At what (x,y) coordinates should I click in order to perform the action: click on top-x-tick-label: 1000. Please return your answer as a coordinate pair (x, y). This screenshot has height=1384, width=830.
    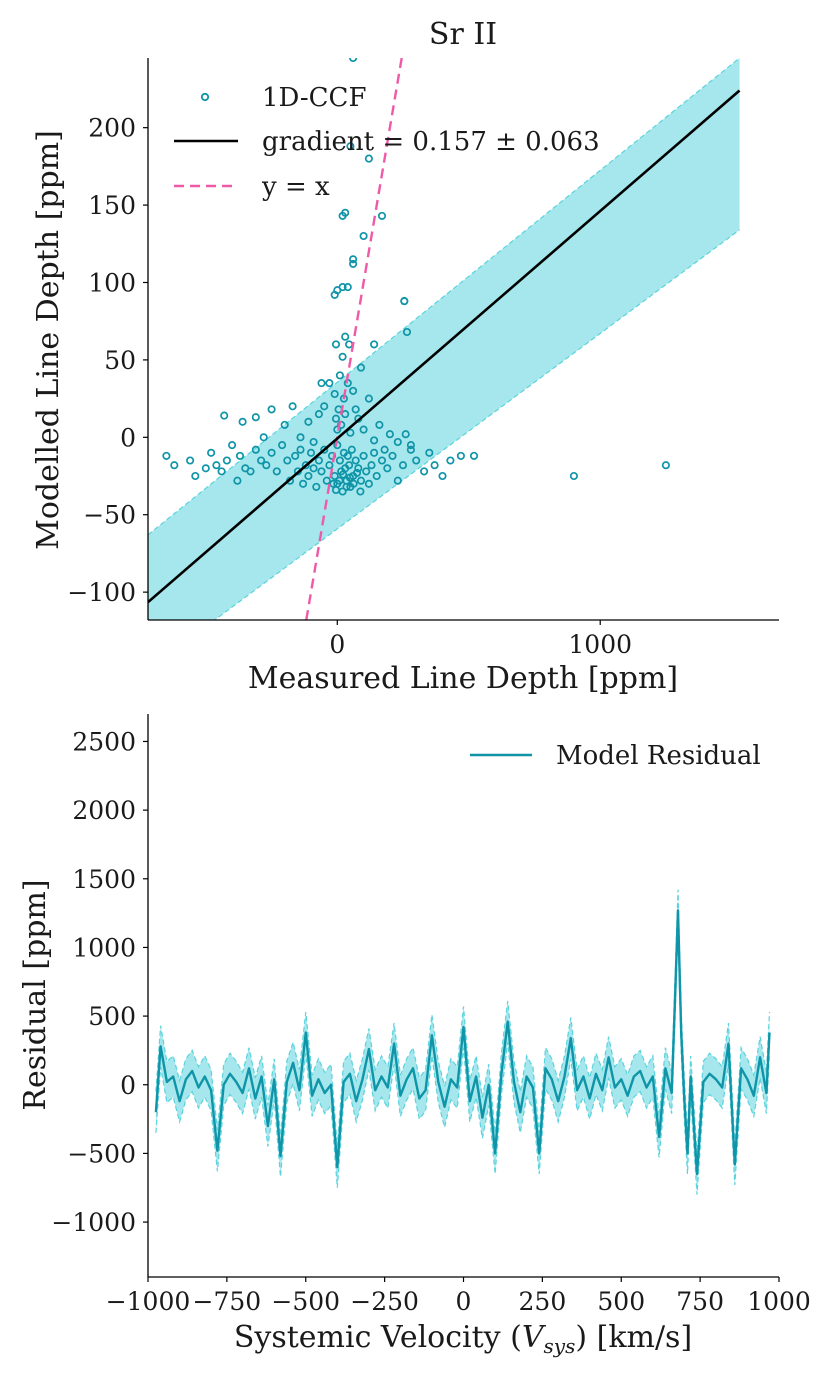
    Looking at the image, I should click on (600, 644).